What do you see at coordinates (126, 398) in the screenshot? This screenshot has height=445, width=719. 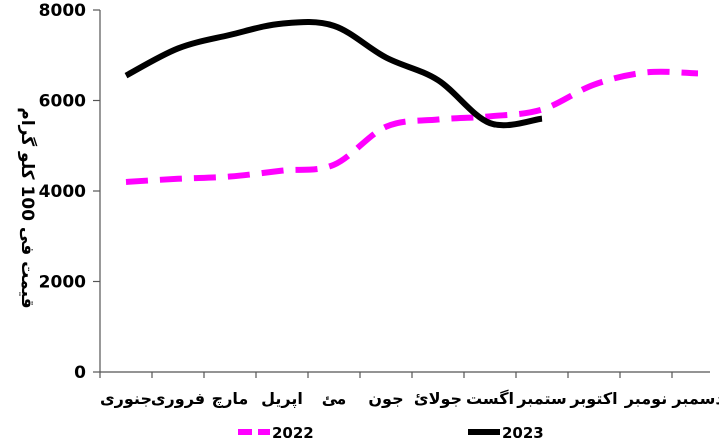 I see `x-tick-label: جنوری` at bounding box center [126, 398].